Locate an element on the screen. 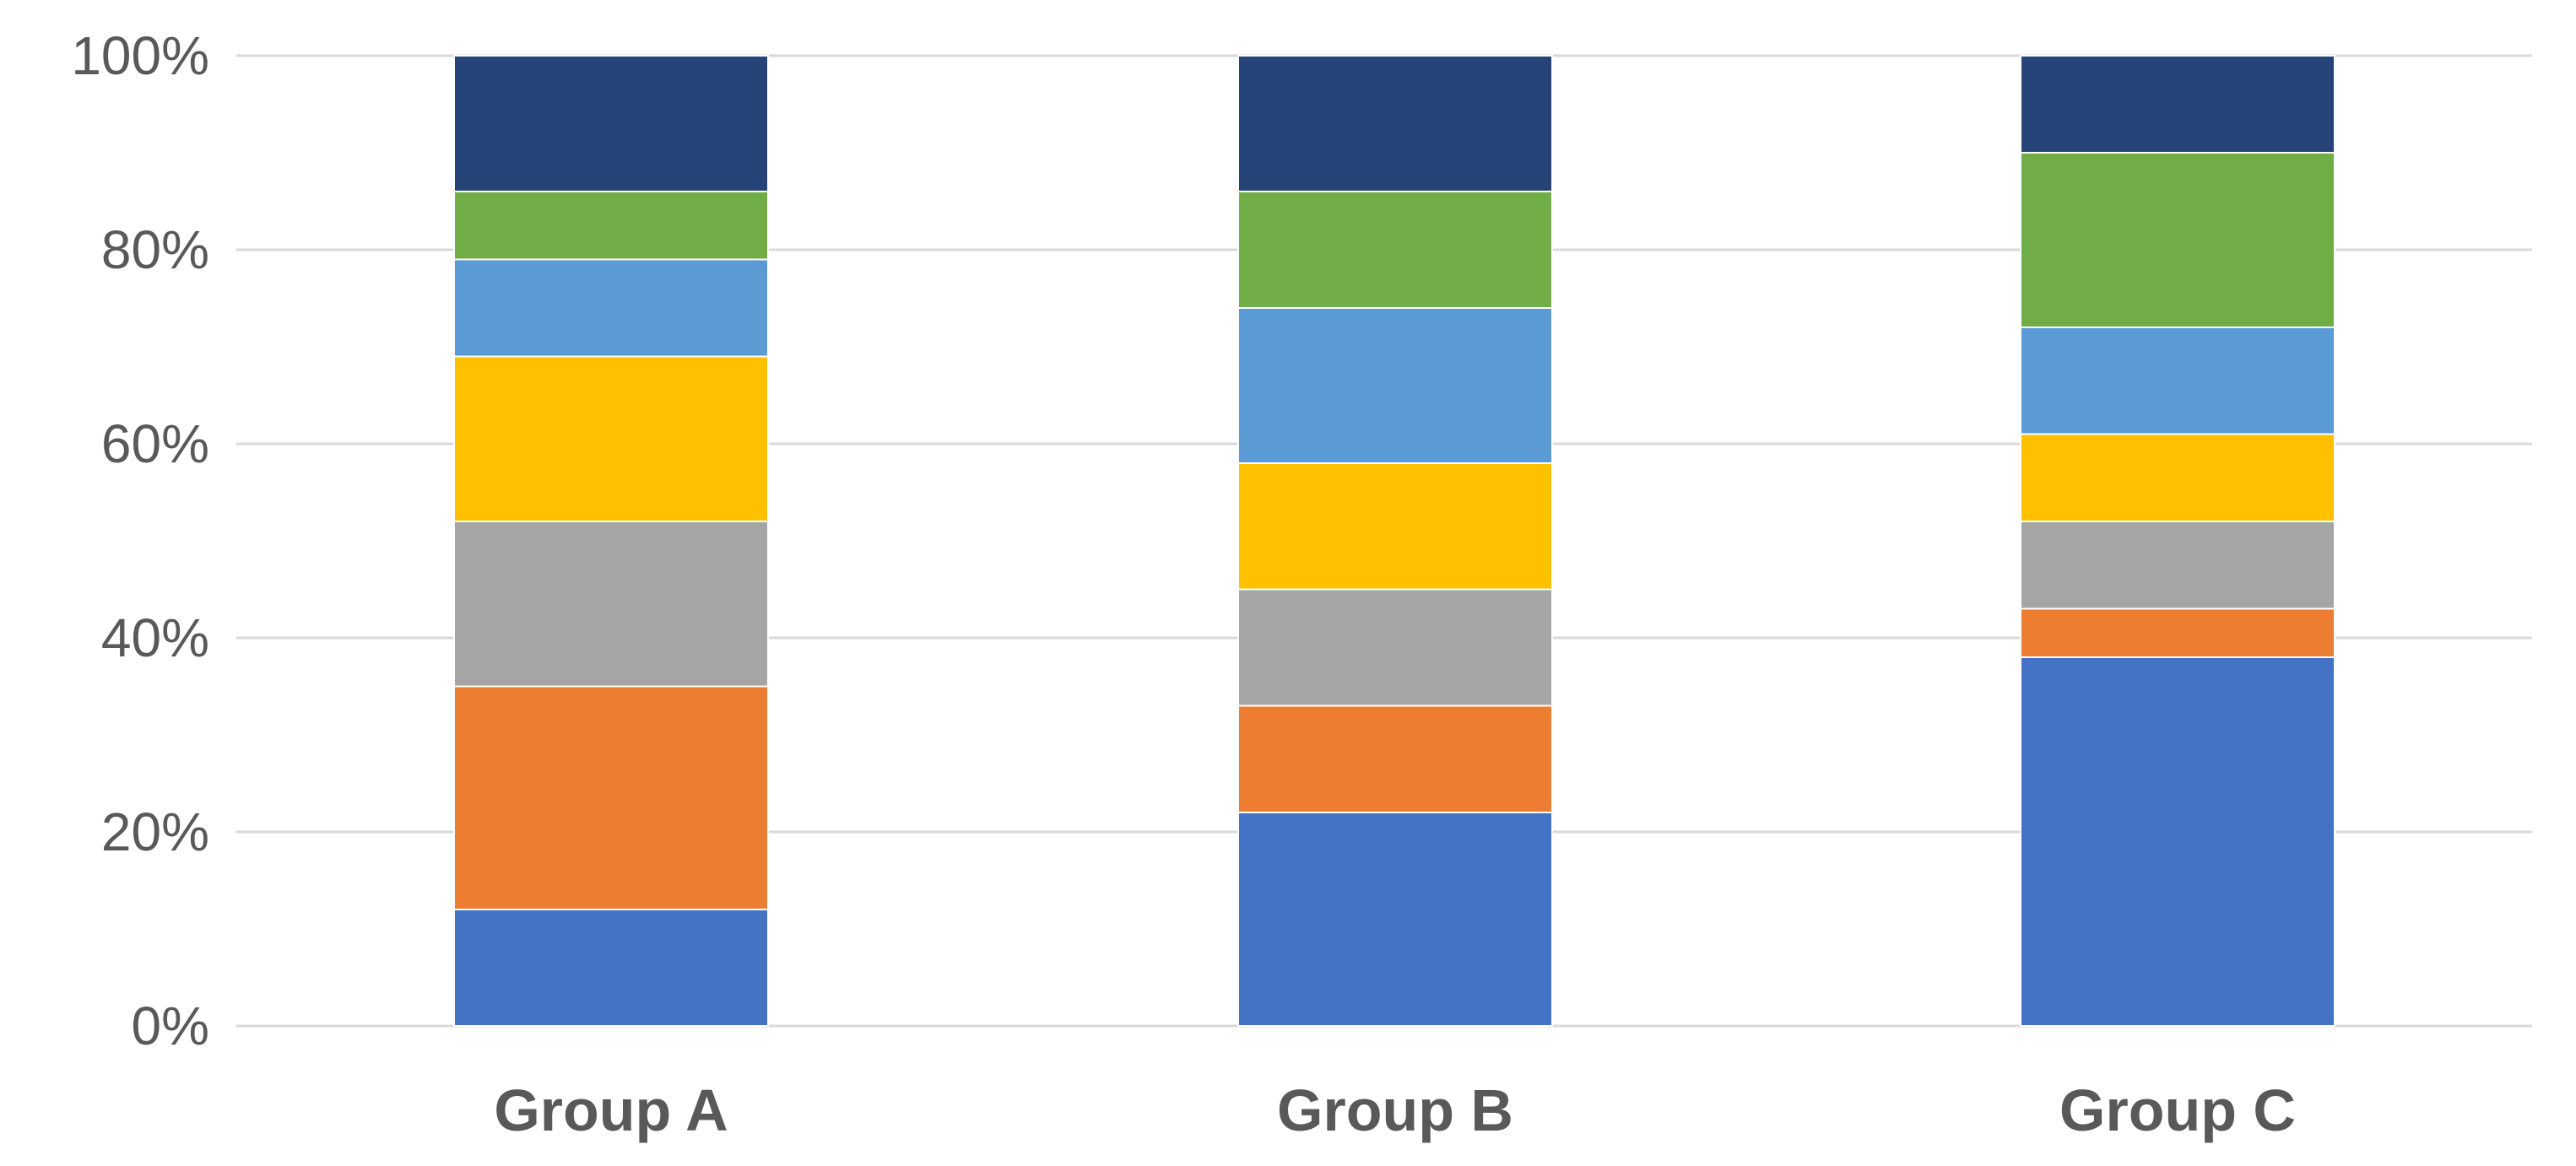 The height and width of the screenshot is (1166, 2576). y-tick-label: 80% is located at coordinates (155, 249).